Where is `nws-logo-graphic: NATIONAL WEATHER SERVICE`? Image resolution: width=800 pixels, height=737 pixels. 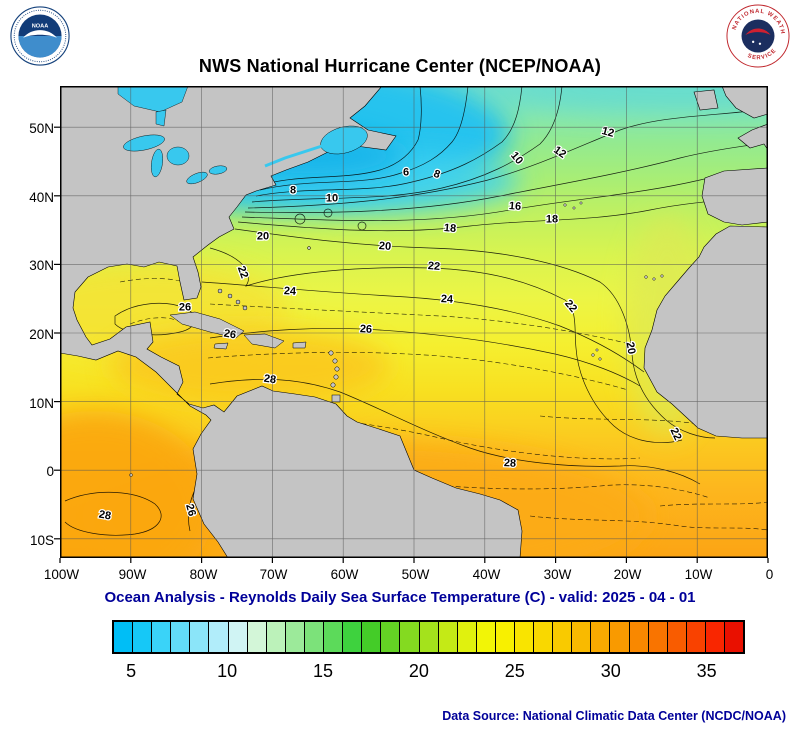 nws-logo-graphic: NATIONAL WEATHER SERVICE is located at coordinates (758, 36).